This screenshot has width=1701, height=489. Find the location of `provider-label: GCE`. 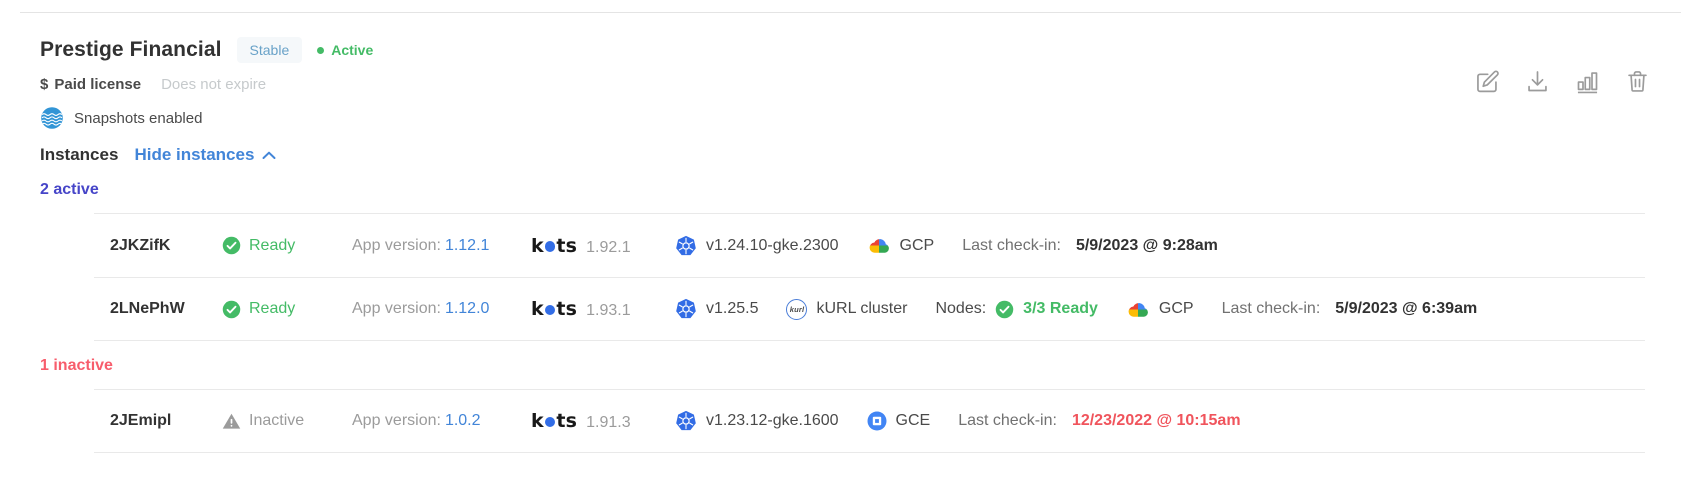

provider-label: GCE is located at coordinates (913, 420).